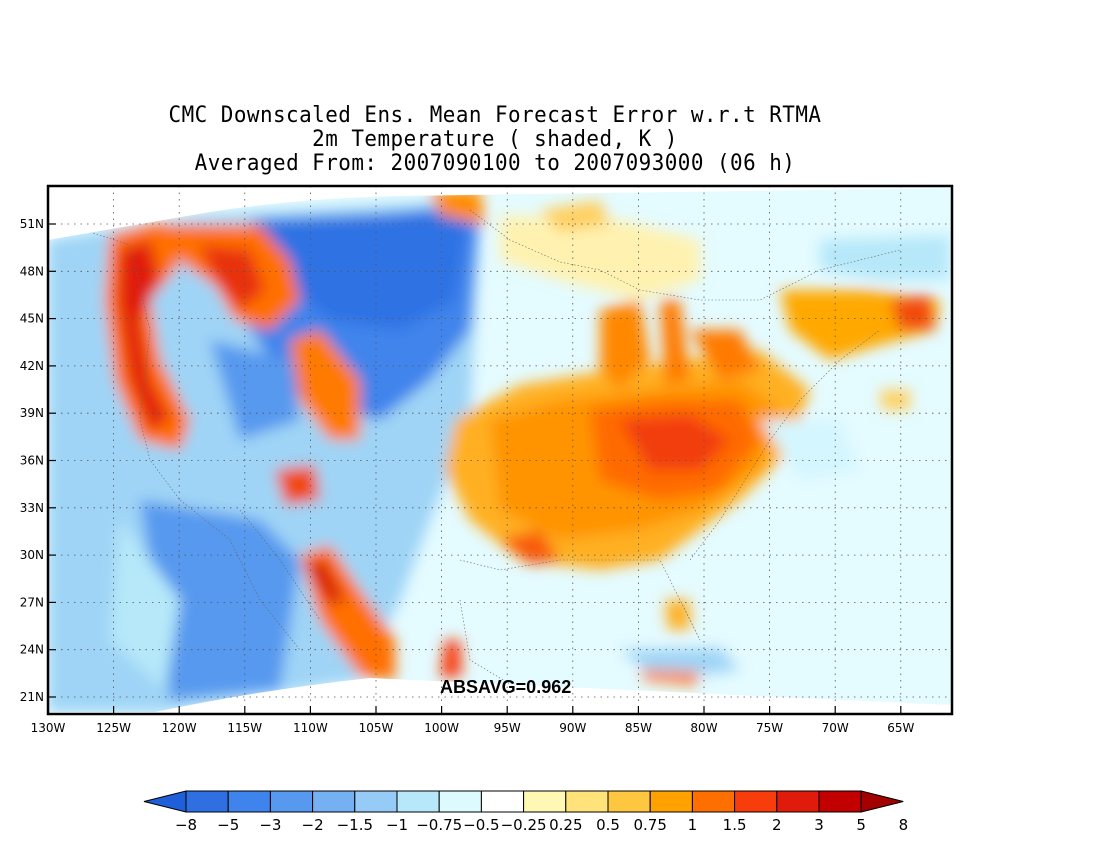 The image size is (1100, 850). I want to click on colorbar-label: 3, so click(819, 825).